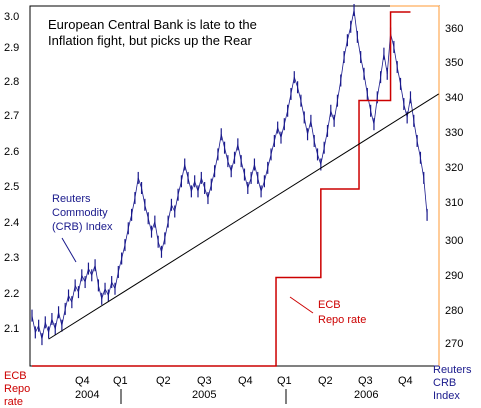  What do you see at coordinates (366, 395) in the screenshot?
I see `year-label: 2006` at bounding box center [366, 395].